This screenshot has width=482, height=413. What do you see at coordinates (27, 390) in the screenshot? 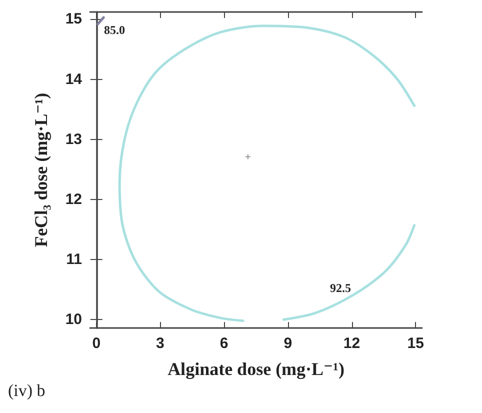
I see `text: (iv) b` at bounding box center [27, 390].